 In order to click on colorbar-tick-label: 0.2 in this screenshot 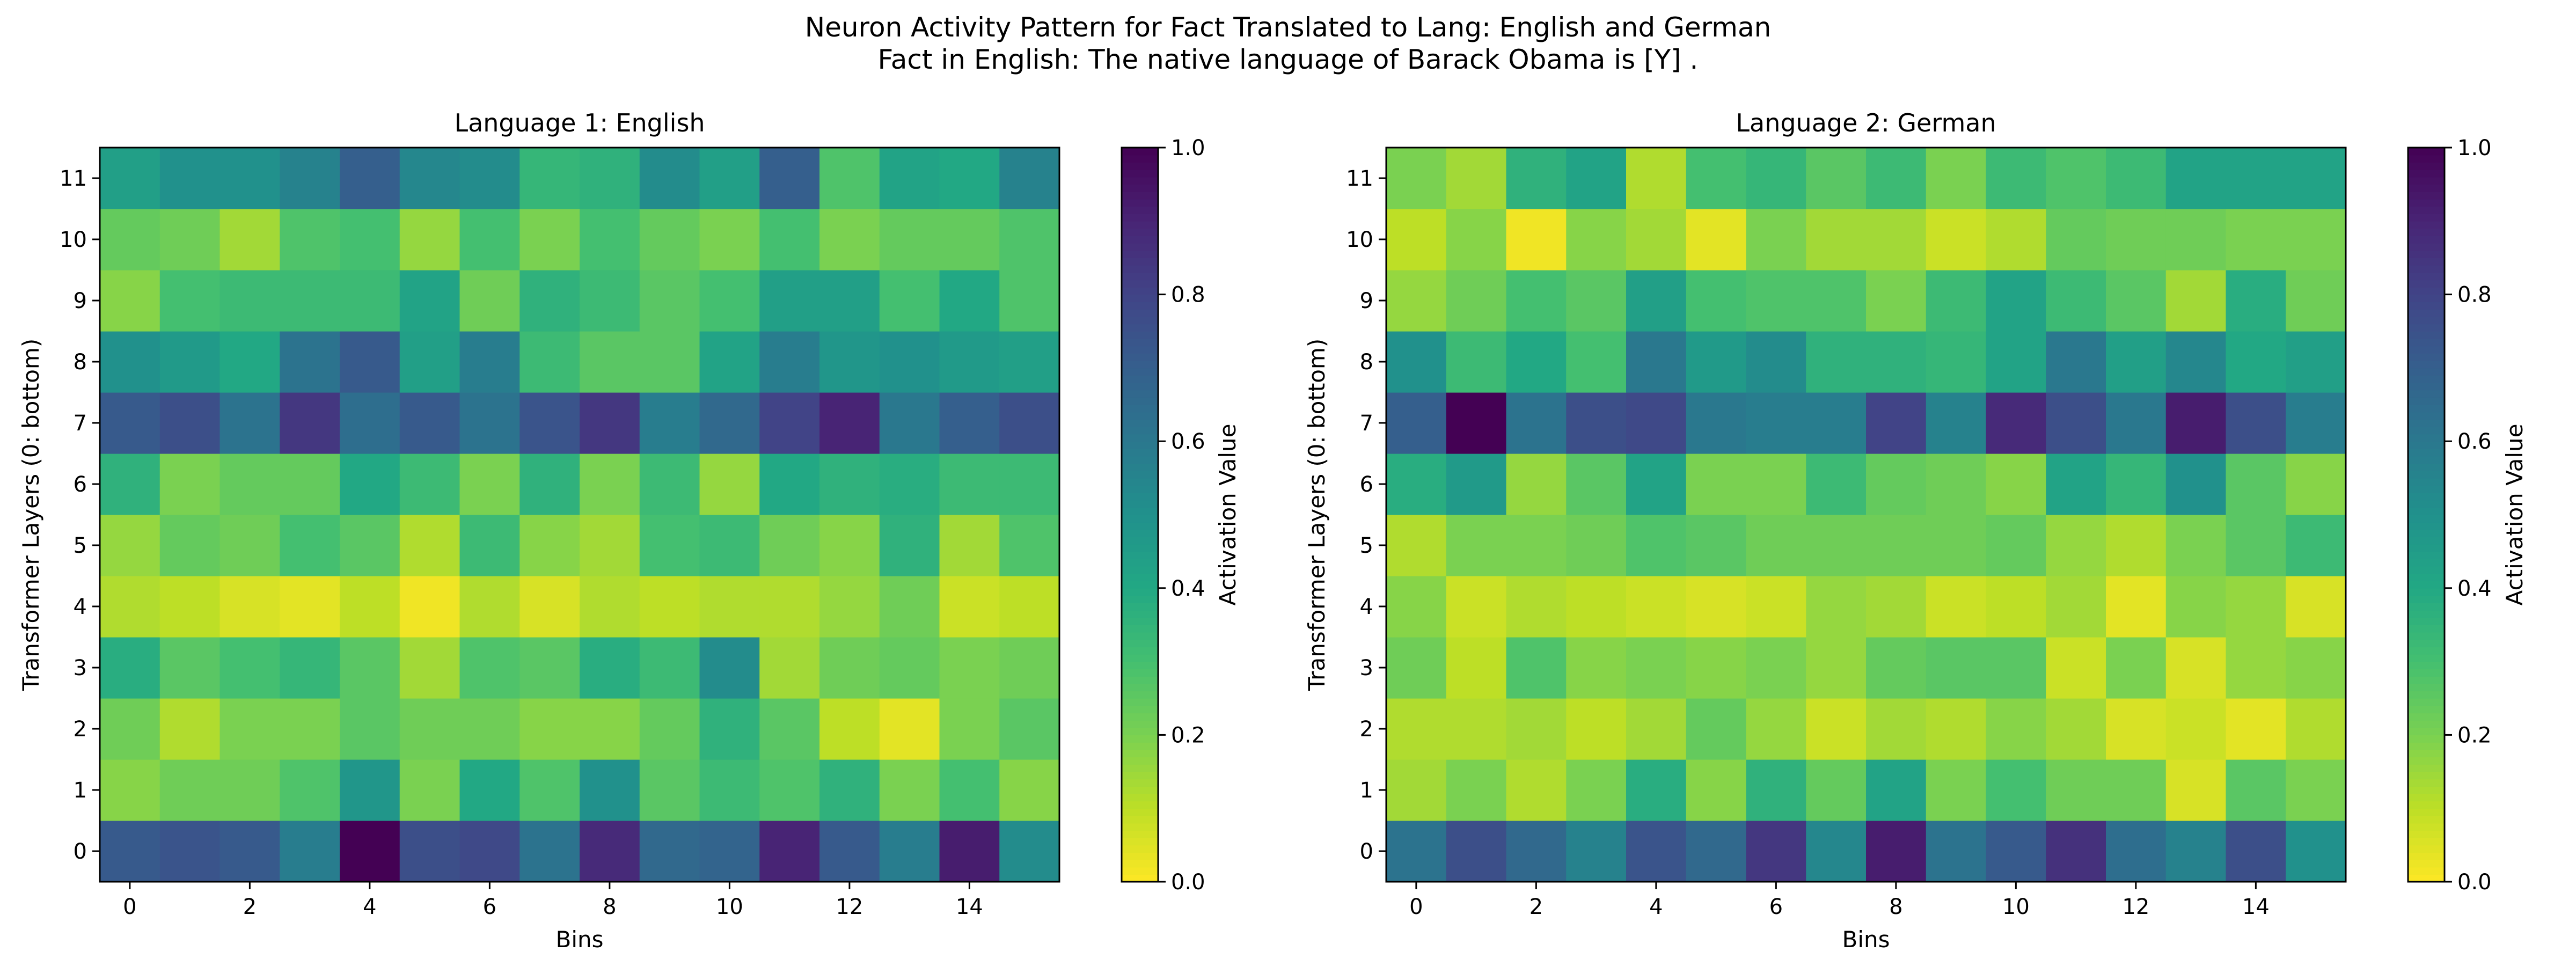, I will do `click(1188, 735)`.